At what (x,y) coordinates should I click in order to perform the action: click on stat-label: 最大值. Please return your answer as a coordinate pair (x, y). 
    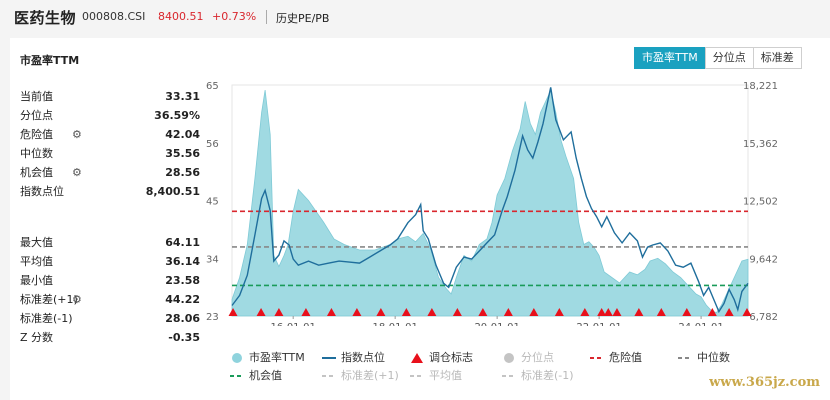
    Looking at the image, I should click on (36, 242).